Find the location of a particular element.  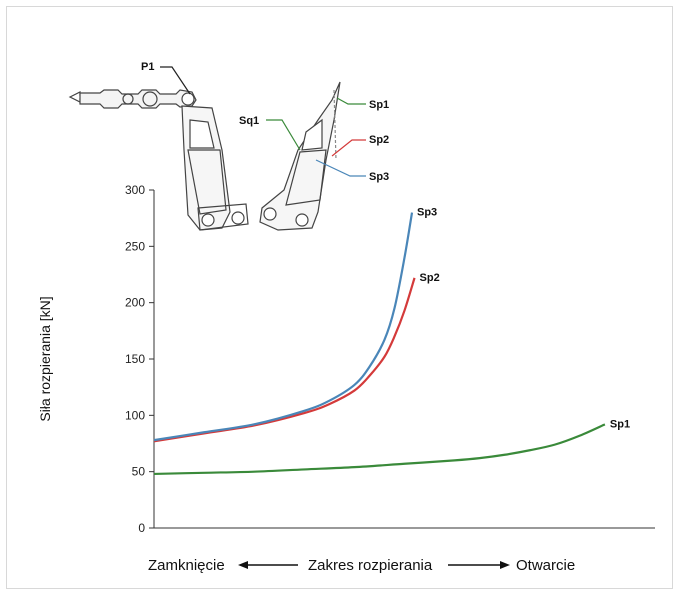

y-tick-label: 300 is located at coordinates (135, 190).